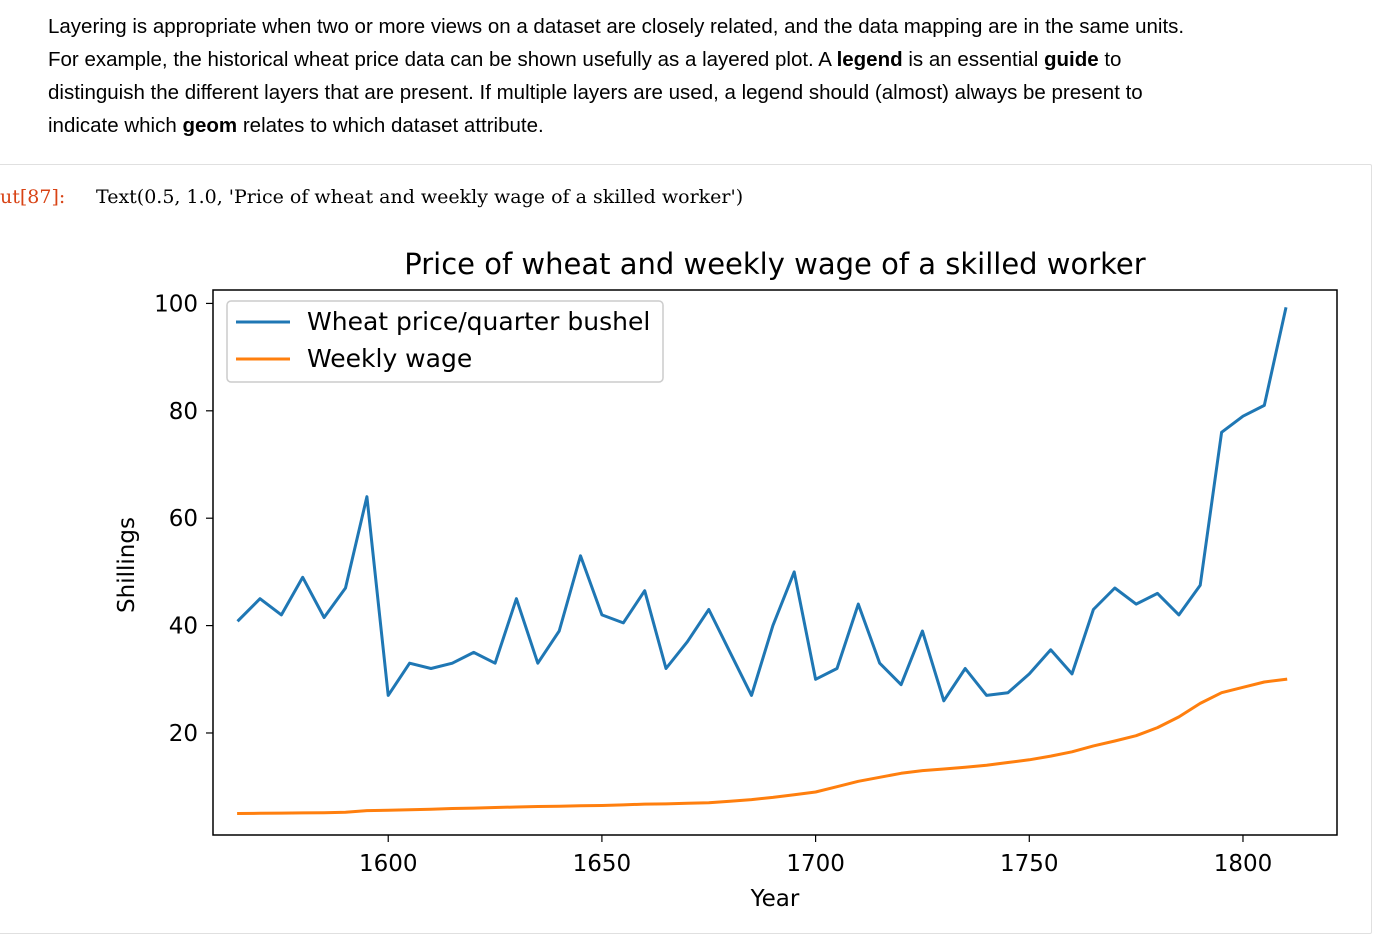 This screenshot has width=1374, height=934. I want to click on x-tick-label: 1650, so click(602, 864).